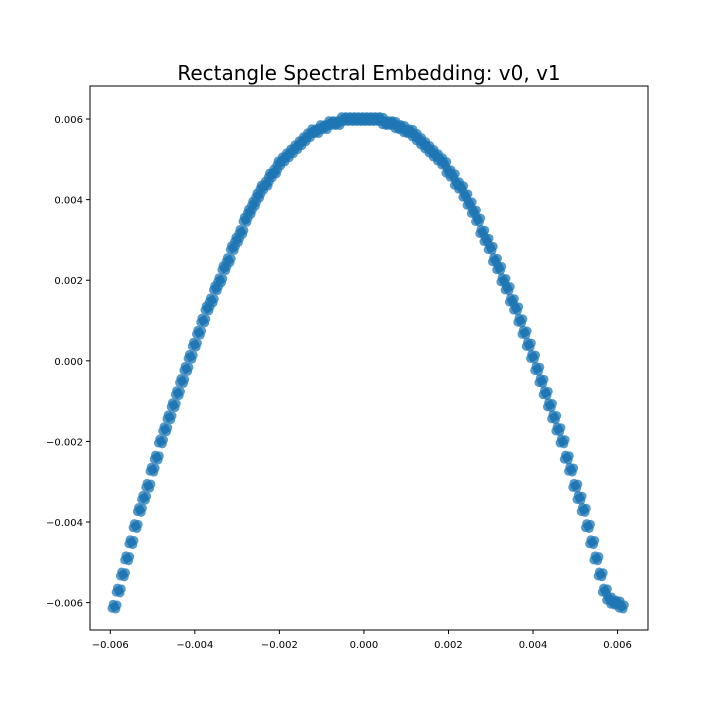 This screenshot has width=720, height=720. I want to click on y-tick-label: −0.006, so click(64, 604).